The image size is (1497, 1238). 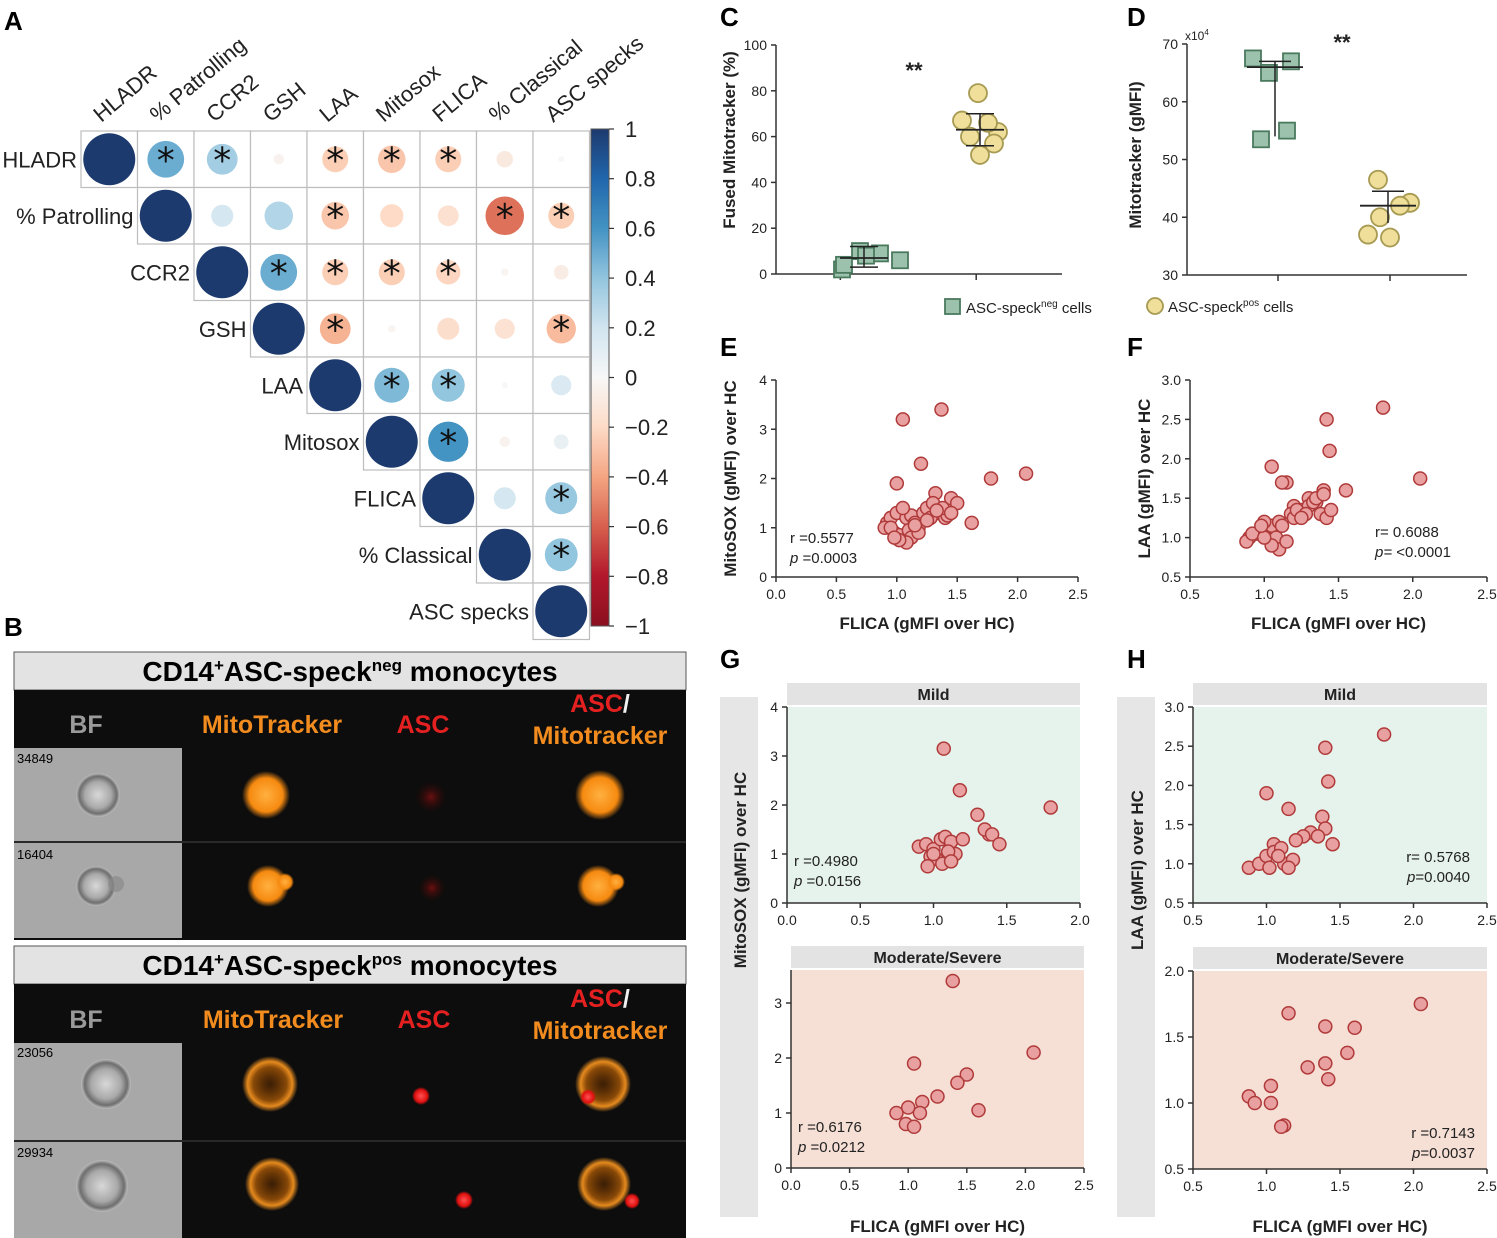 What do you see at coordinates (1136, 17) in the screenshot?
I see `panel-label-d: D` at bounding box center [1136, 17].